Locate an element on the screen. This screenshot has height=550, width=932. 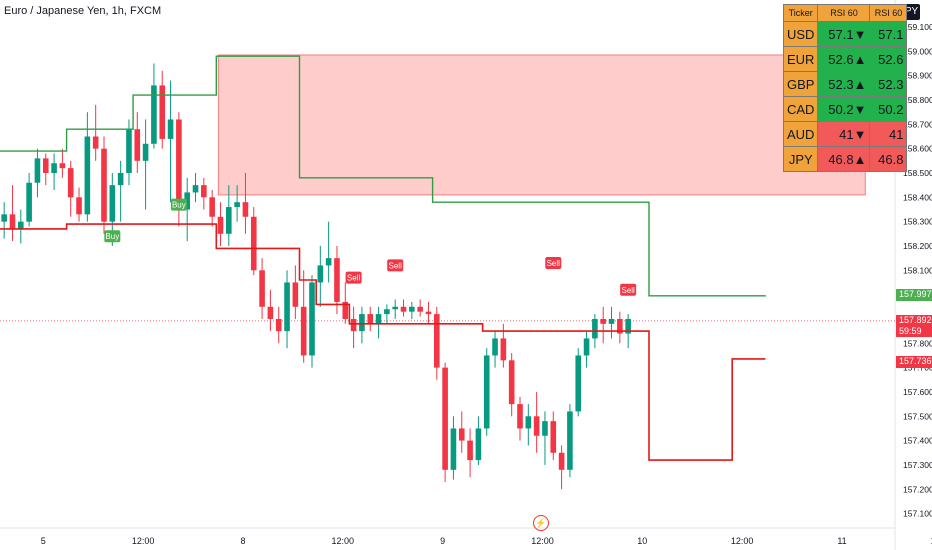
rsi-value: 50.2▼ is located at coordinates (844, 109).